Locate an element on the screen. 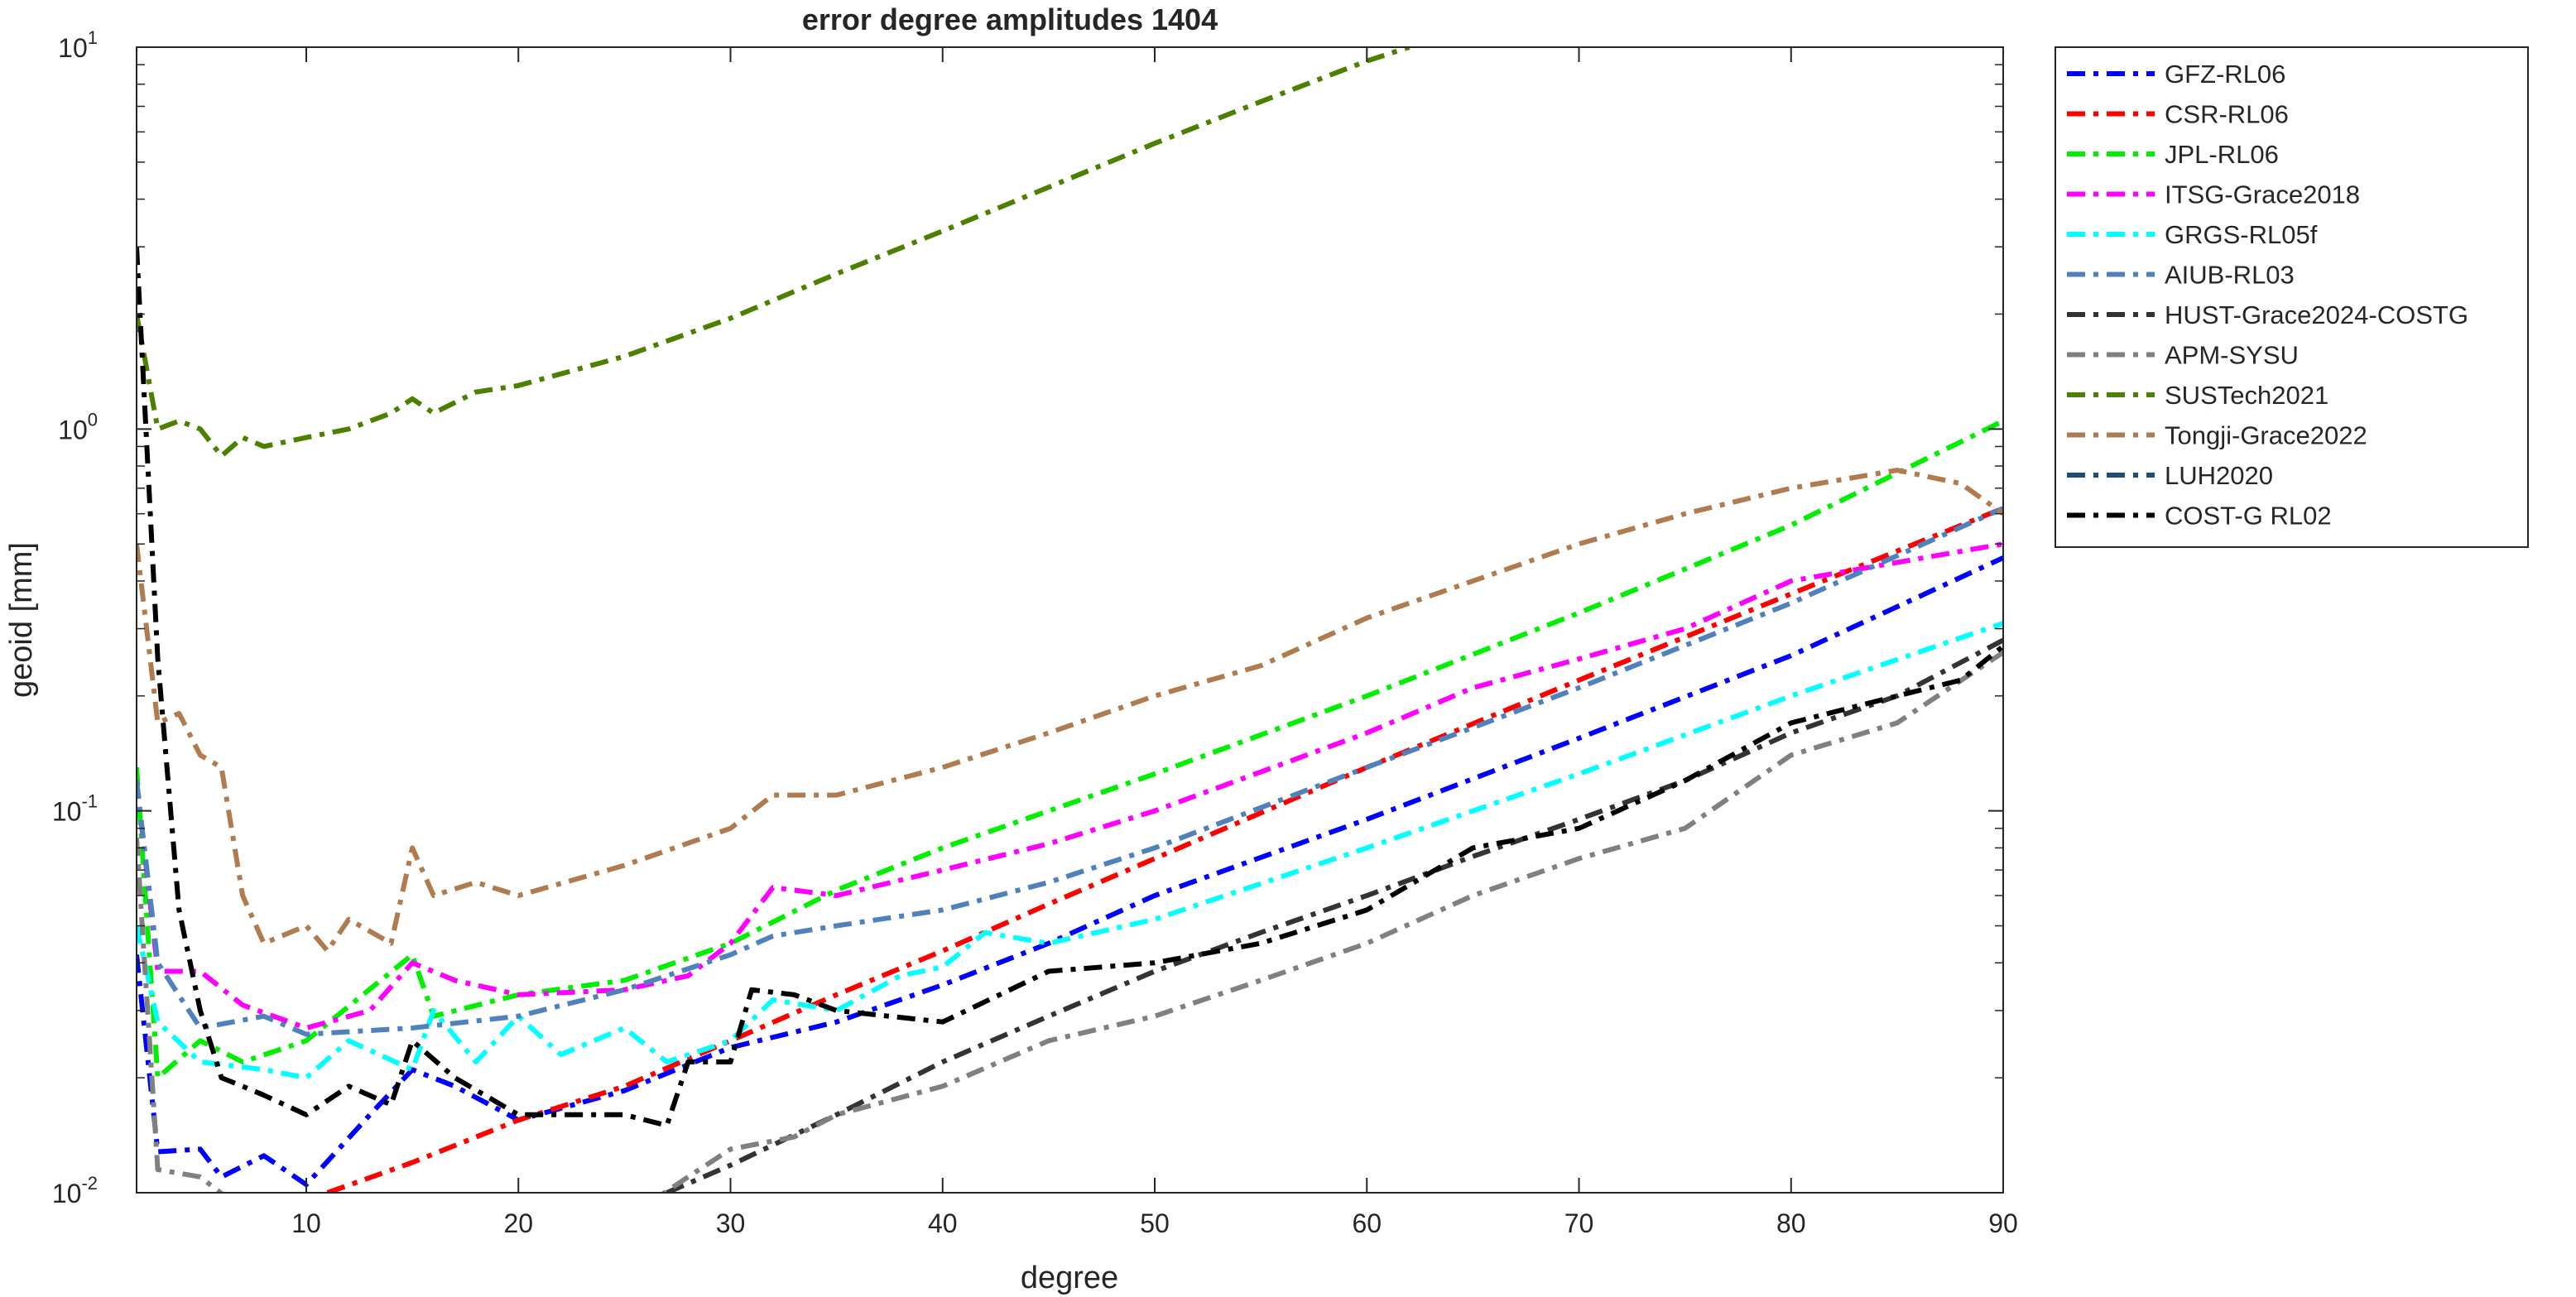  legend-entry-label: GFZ-RL06 is located at coordinates (2225, 74).